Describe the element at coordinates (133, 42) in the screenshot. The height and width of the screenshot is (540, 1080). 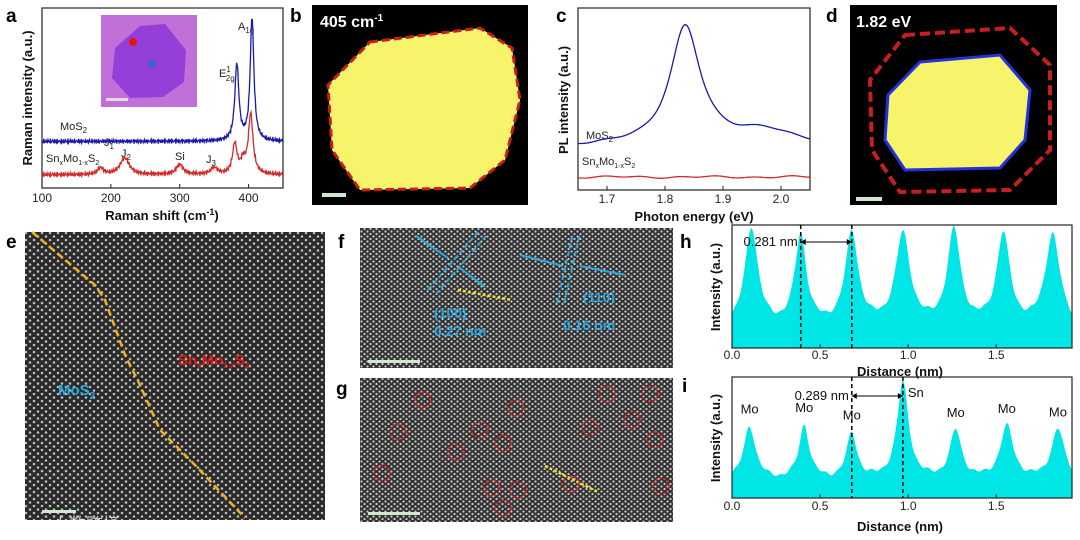
I see `red-spot` at that location.